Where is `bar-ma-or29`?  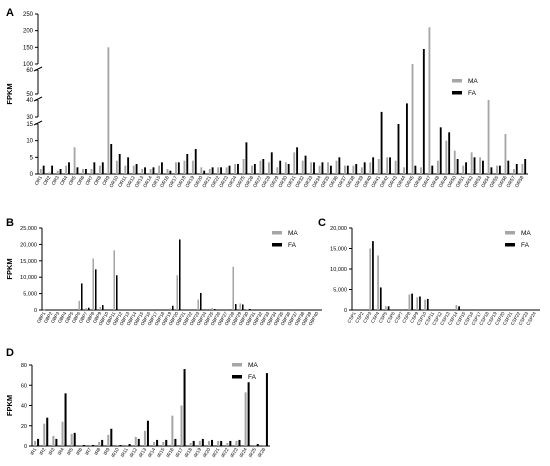 bar-ma-or29 is located at coordinates (277, 170).